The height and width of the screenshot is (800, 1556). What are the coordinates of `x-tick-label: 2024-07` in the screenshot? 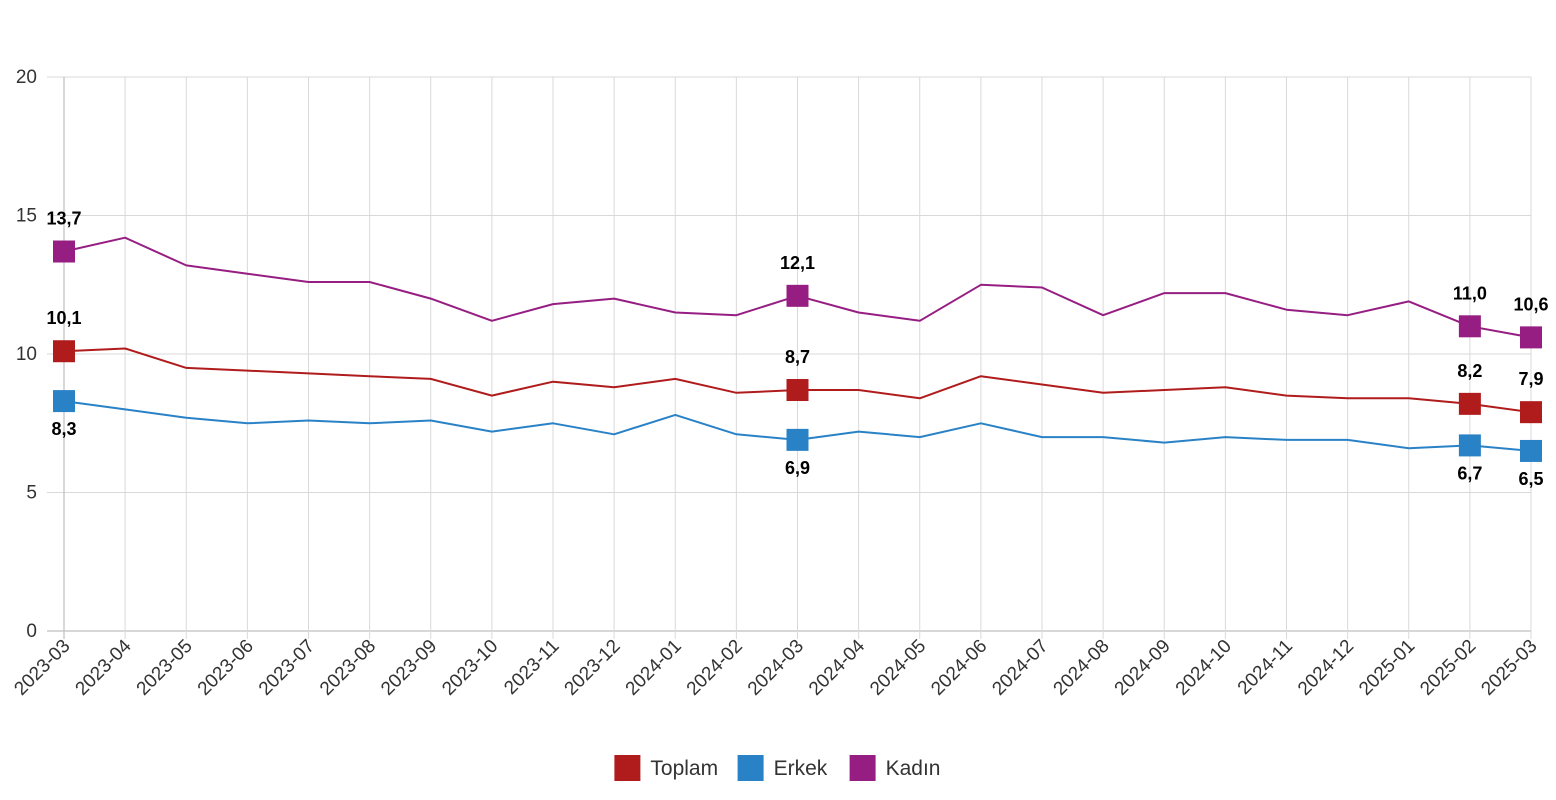 It's located at (1020, 668).